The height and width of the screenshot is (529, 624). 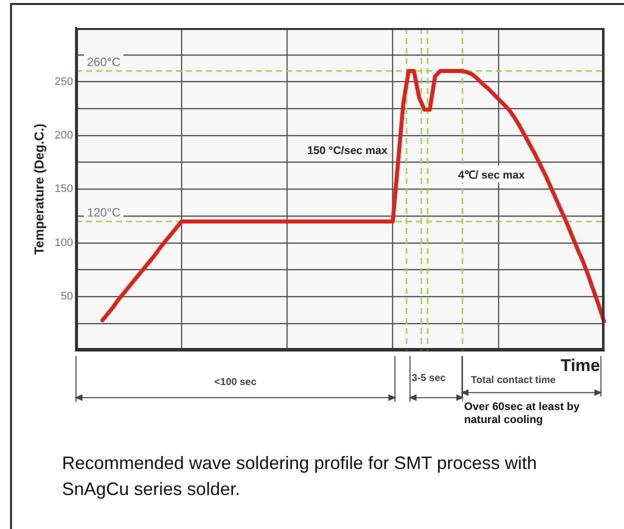 I want to click on text: <100 sec, so click(x=235, y=382).